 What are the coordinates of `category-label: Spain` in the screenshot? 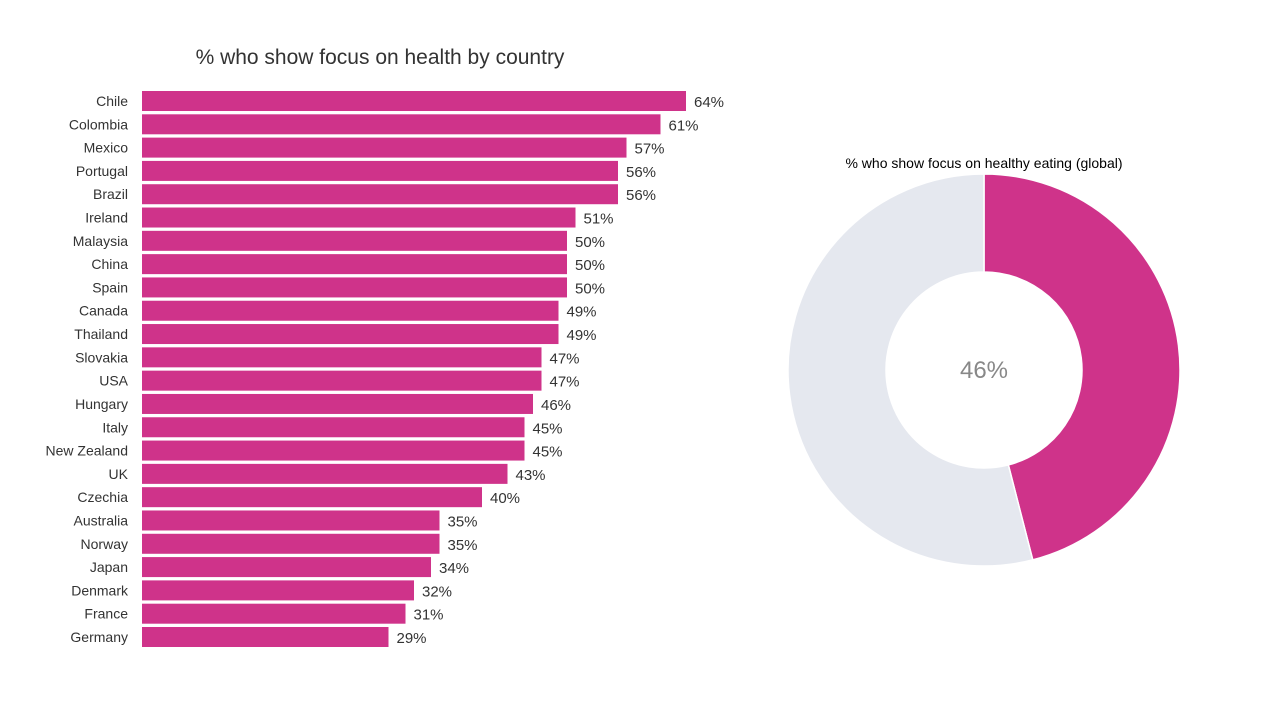 It's located at (110, 287).